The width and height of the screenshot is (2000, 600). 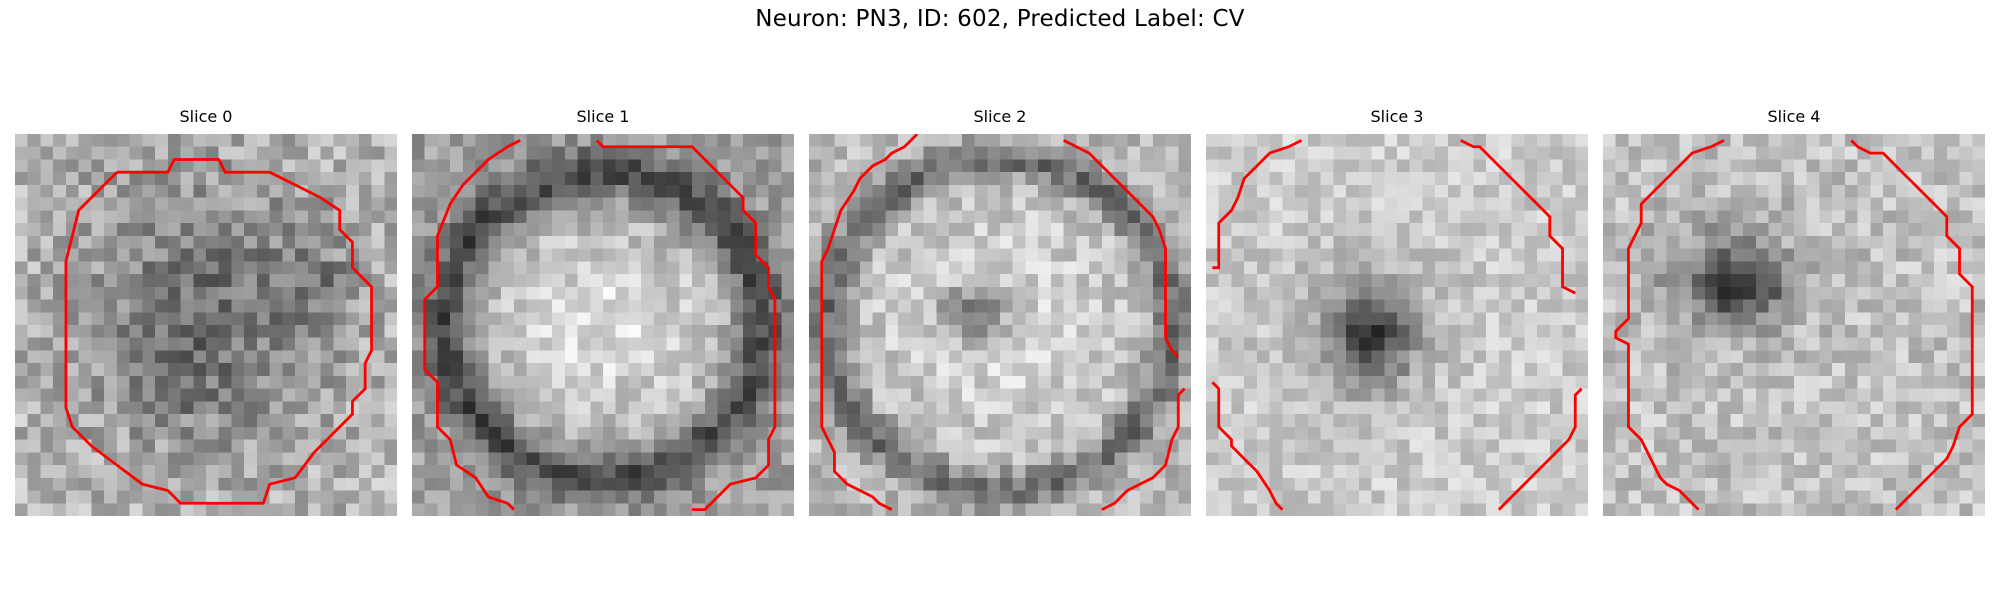 I want to click on contour-line-4-left, so click(x=1669, y=325).